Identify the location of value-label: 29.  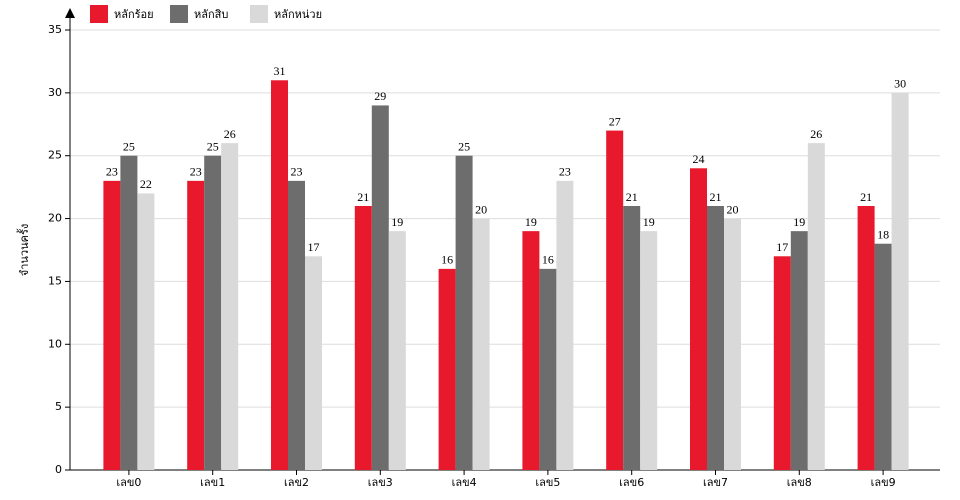
(380, 96).